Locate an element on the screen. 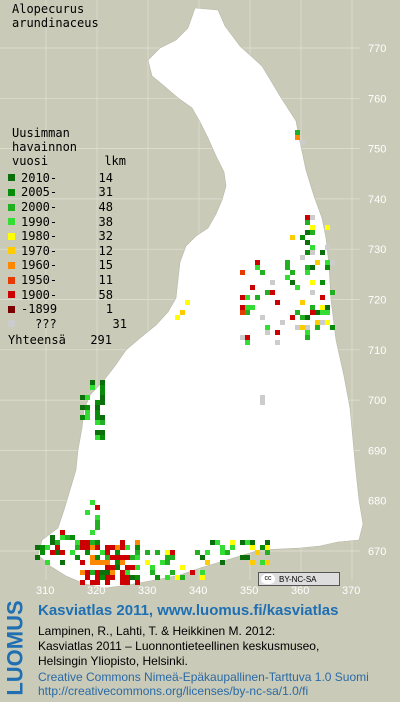 Image resolution: width=400 pixels, height=702 pixels. legend-total: Yhteensä 291 is located at coordinates (73, 340).